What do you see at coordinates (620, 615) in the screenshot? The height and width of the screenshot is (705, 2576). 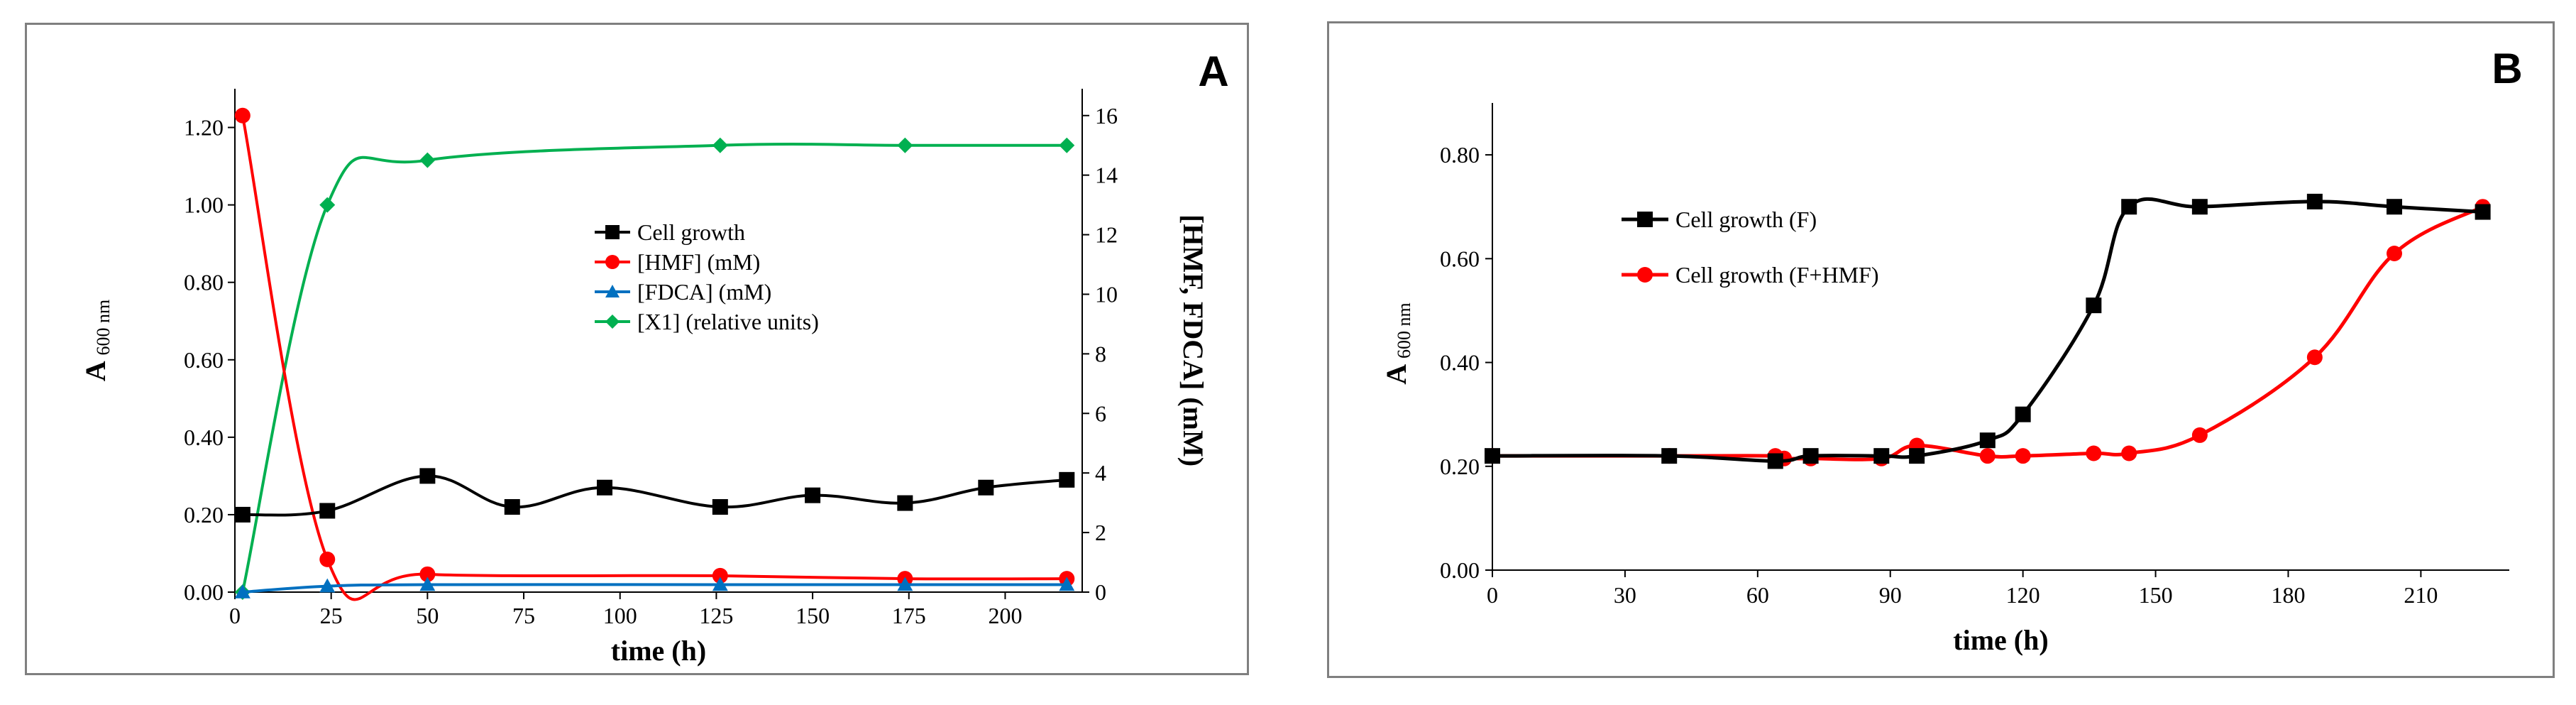 I see `x-tick-label: 100` at bounding box center [620, 615].